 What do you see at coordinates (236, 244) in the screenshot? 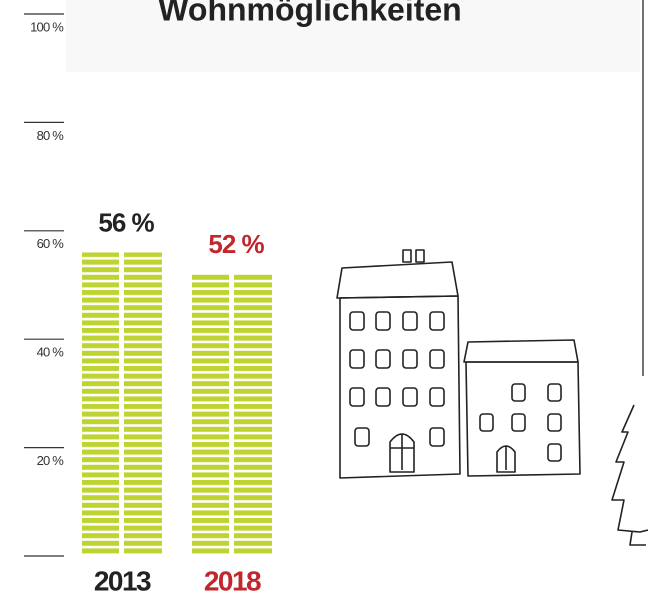
I see `value-label: 52 %` at bounding box center [236, 244].